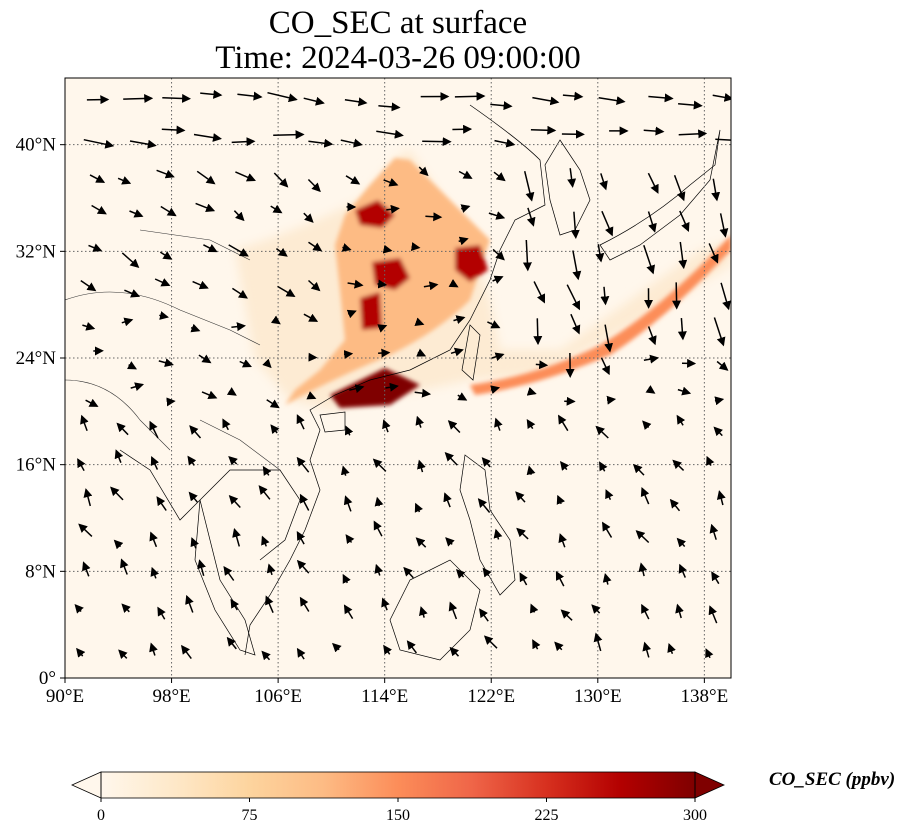 The image size is (916, 836). I want to click on lat-tick-label: 16°N, so click(36, 465).